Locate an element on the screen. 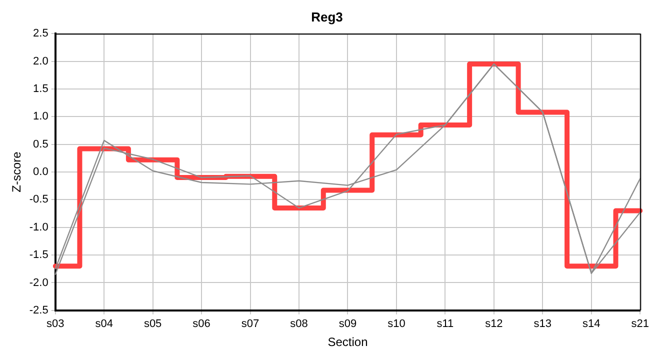 The width and height of the screenshot is (660, 360). y-tick-label: -2.0 is located at coordinates (38, 282).